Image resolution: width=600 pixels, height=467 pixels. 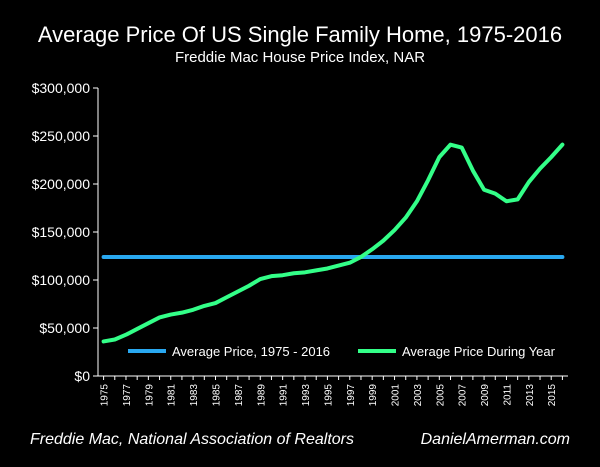 I want to click on x-tick-label: 1995, so click(x=328, y=395).